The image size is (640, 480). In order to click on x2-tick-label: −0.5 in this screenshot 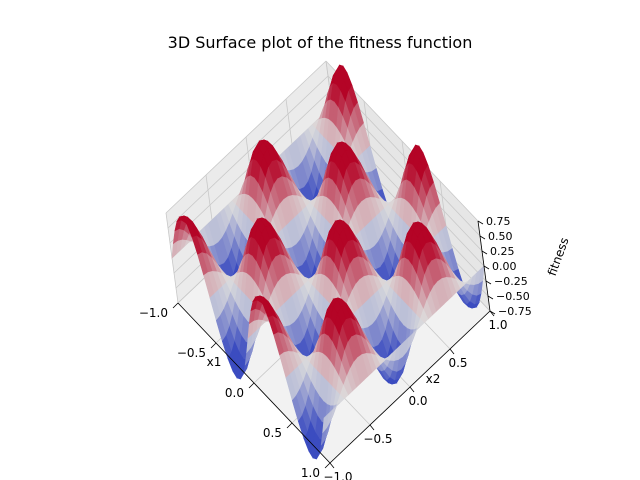, I will do `click(377, 439)`.